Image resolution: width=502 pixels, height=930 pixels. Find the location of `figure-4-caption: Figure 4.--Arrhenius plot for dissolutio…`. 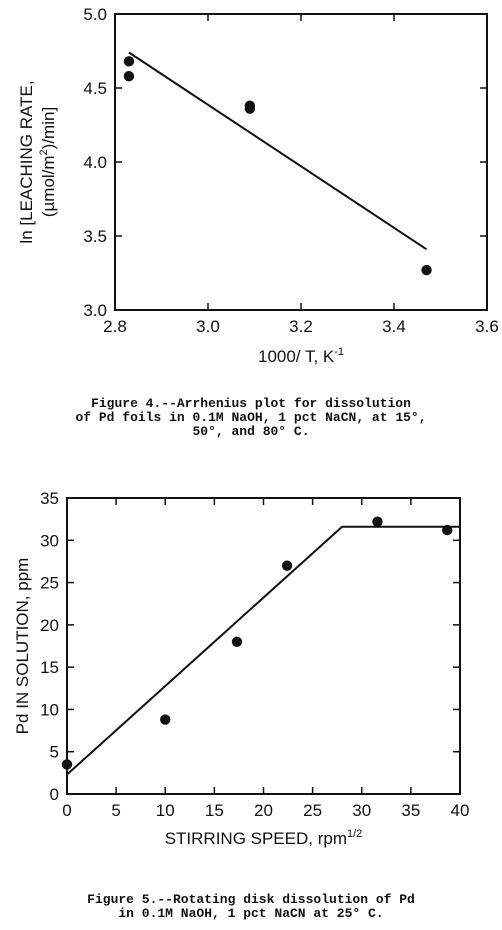

figure-4-caption: Figure 4.--Arrhenius plot for dissolutio… is located at coordinates (251, 417).